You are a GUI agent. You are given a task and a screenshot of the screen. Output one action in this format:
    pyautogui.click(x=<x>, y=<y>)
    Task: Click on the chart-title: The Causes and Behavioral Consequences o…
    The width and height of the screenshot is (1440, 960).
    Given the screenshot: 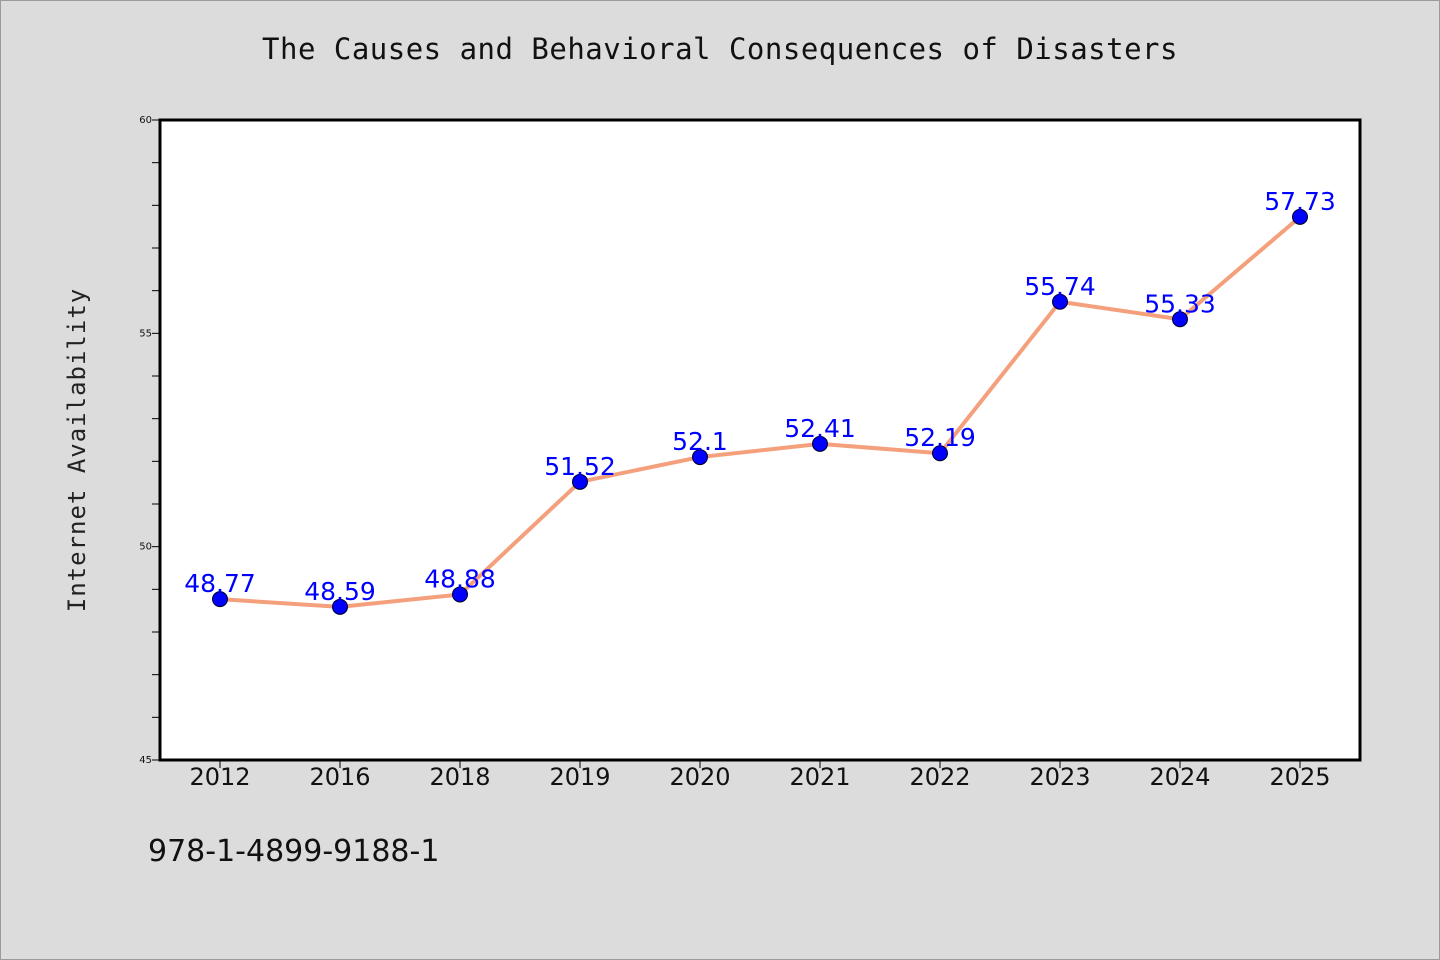 What is the action you would take?
    pyautogui.click(x=720, y=49)
    